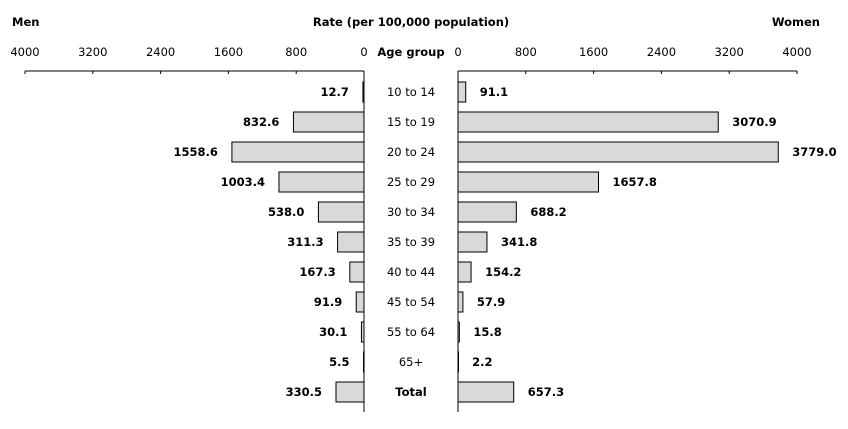 The image size is (848, 429). Describe the element at coordinates (411, 92) in the screenshot. I see `age-group-label: 10 to 14` at that location.